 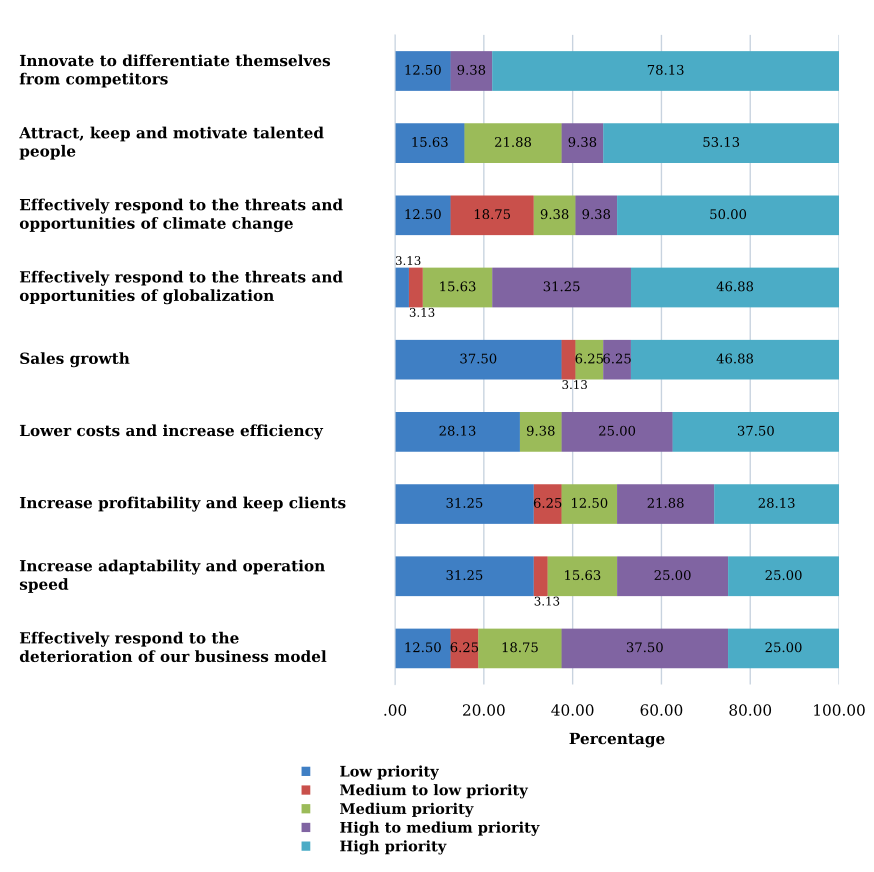 I want to click on y-tick-label: Effectively respond to the threats and opportunities of globalization, so click(x=181, y=287).